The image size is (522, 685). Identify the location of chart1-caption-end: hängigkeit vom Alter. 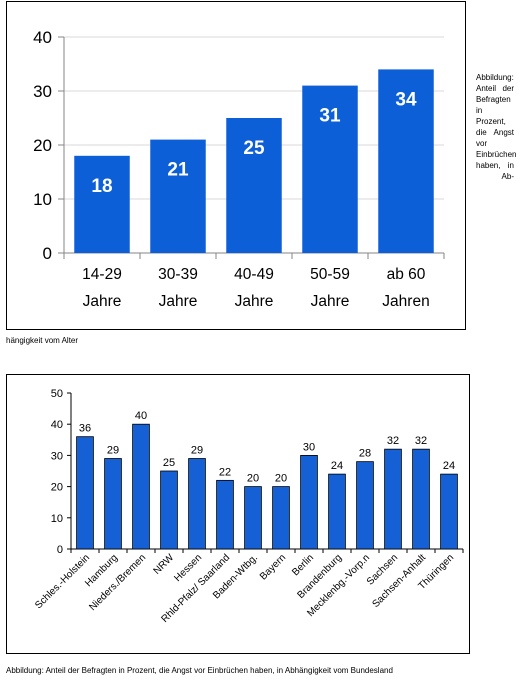
(42, 340).